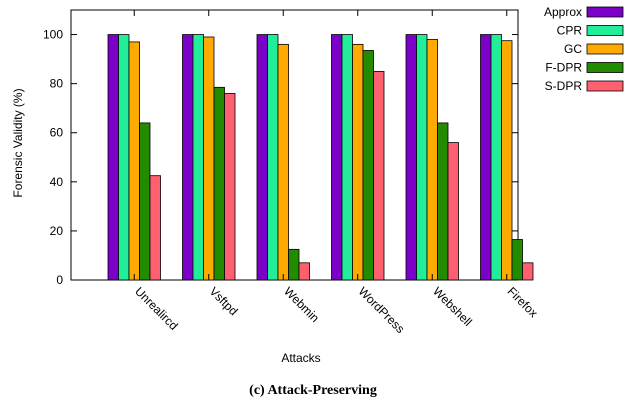 Image resolution: width=626 pixels, height=406 pixels. I want to click on legend-swatch-cpr, so click(605, 30).